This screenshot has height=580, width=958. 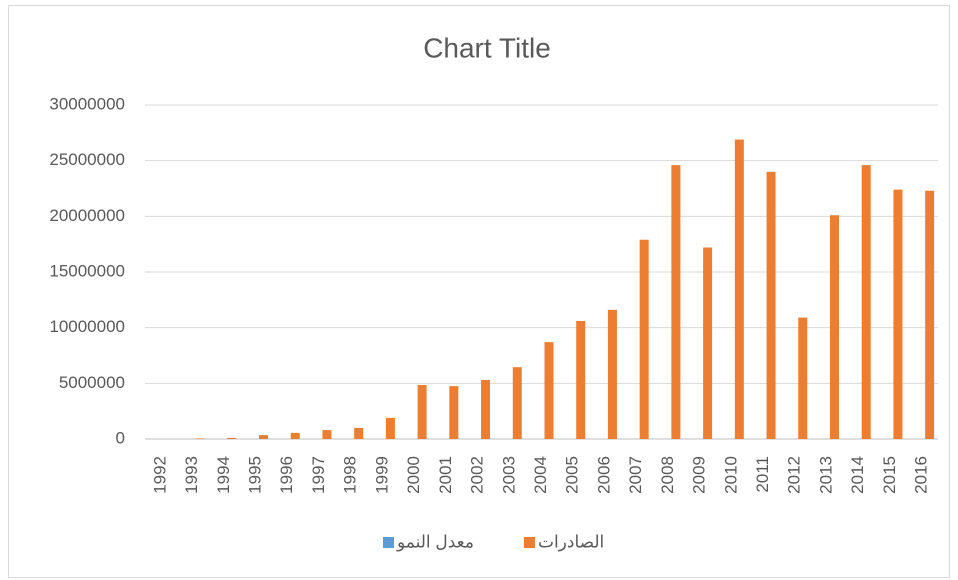 I want to click on y-tick-label: 30000000, so click(x=87, y=103).